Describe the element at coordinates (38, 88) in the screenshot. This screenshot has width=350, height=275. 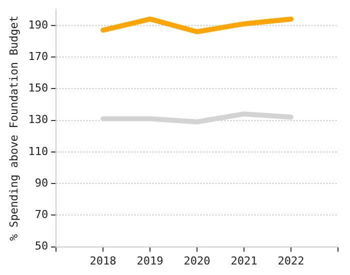
I see `y-tick-label: 150` at that location.